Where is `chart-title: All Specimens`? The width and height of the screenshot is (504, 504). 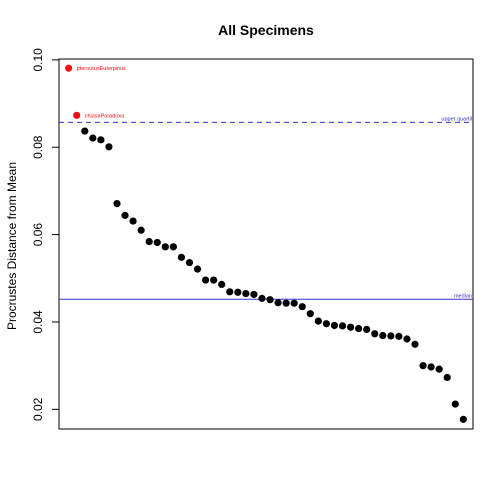
chart-title: All Specimens is located at coordinates (266, 30).